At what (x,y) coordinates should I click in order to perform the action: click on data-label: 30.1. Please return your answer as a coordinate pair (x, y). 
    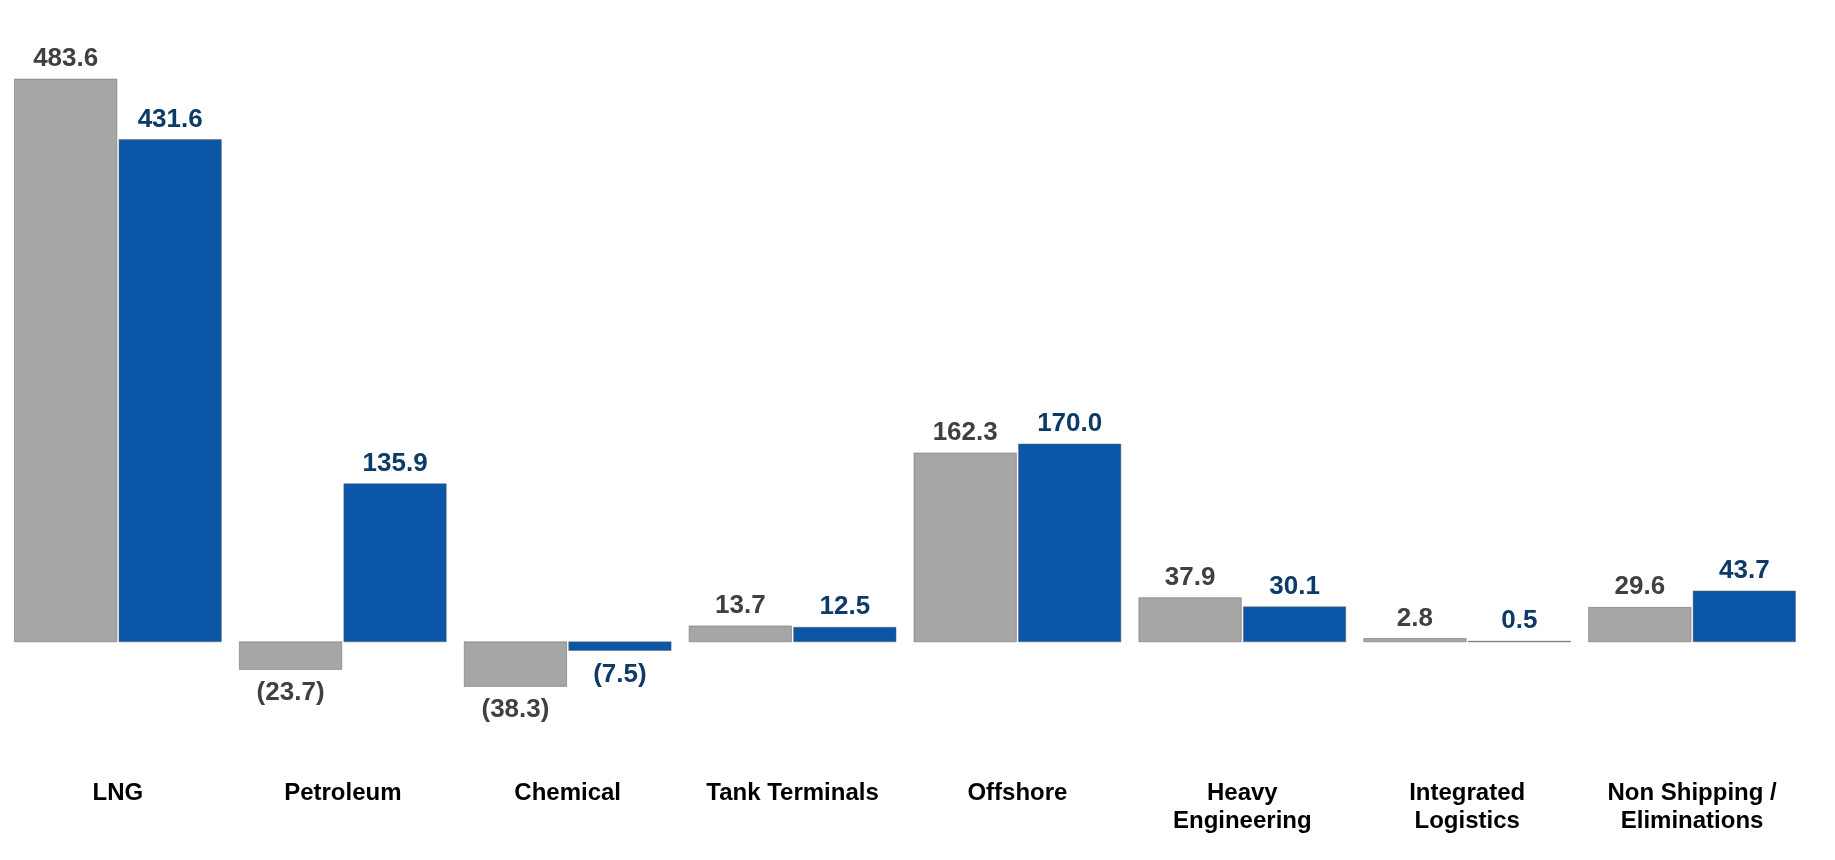
    Looking at the image, I should click on (1294, 584).